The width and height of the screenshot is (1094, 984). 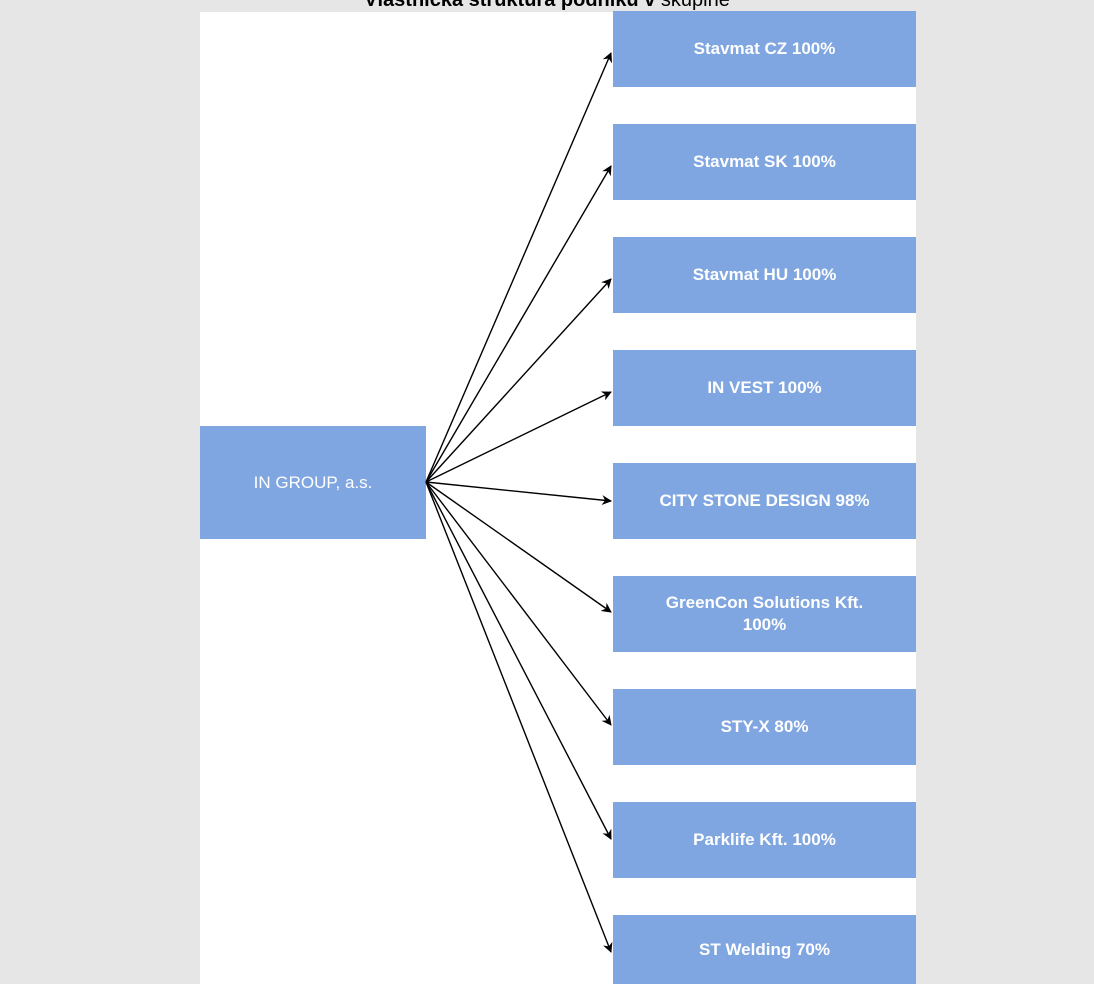 I want to click on child-node-sty-x: STY-X 80%, so click(x=764, y=727).